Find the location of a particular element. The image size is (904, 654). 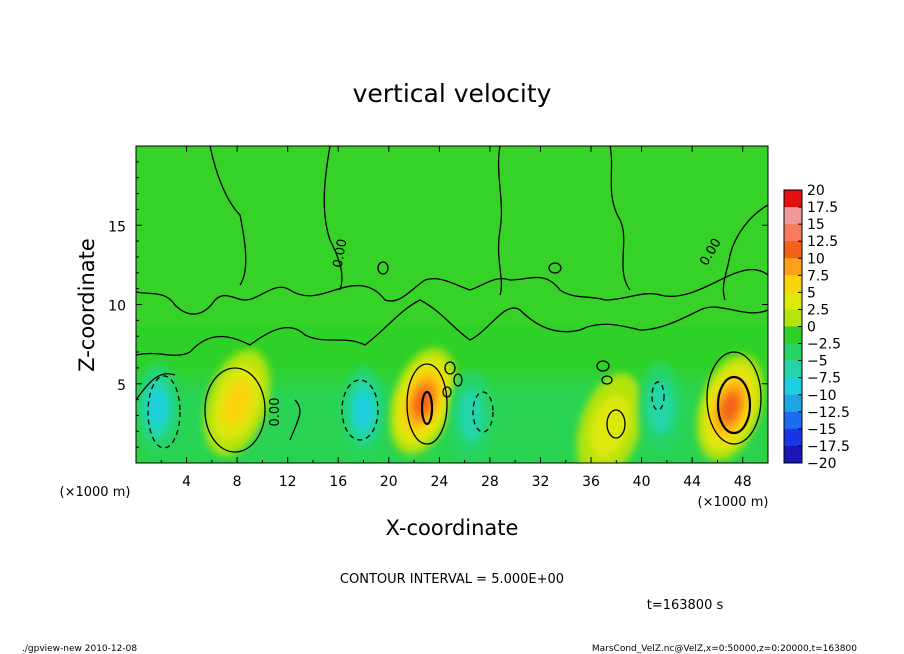

colorbar-label-5: 7.5 is located at coordinates (818, 276).